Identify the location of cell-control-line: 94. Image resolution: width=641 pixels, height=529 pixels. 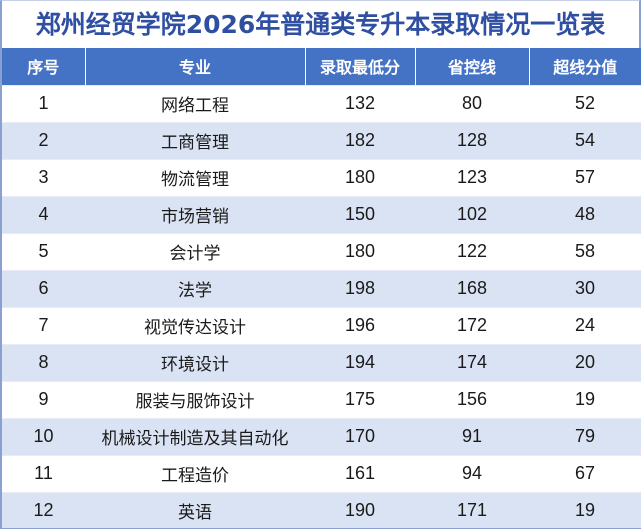
(472, 473).